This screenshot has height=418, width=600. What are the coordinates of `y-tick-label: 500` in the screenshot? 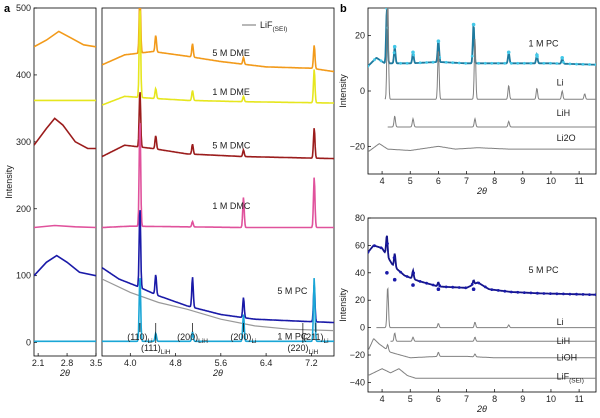 It's located at (23, 8).